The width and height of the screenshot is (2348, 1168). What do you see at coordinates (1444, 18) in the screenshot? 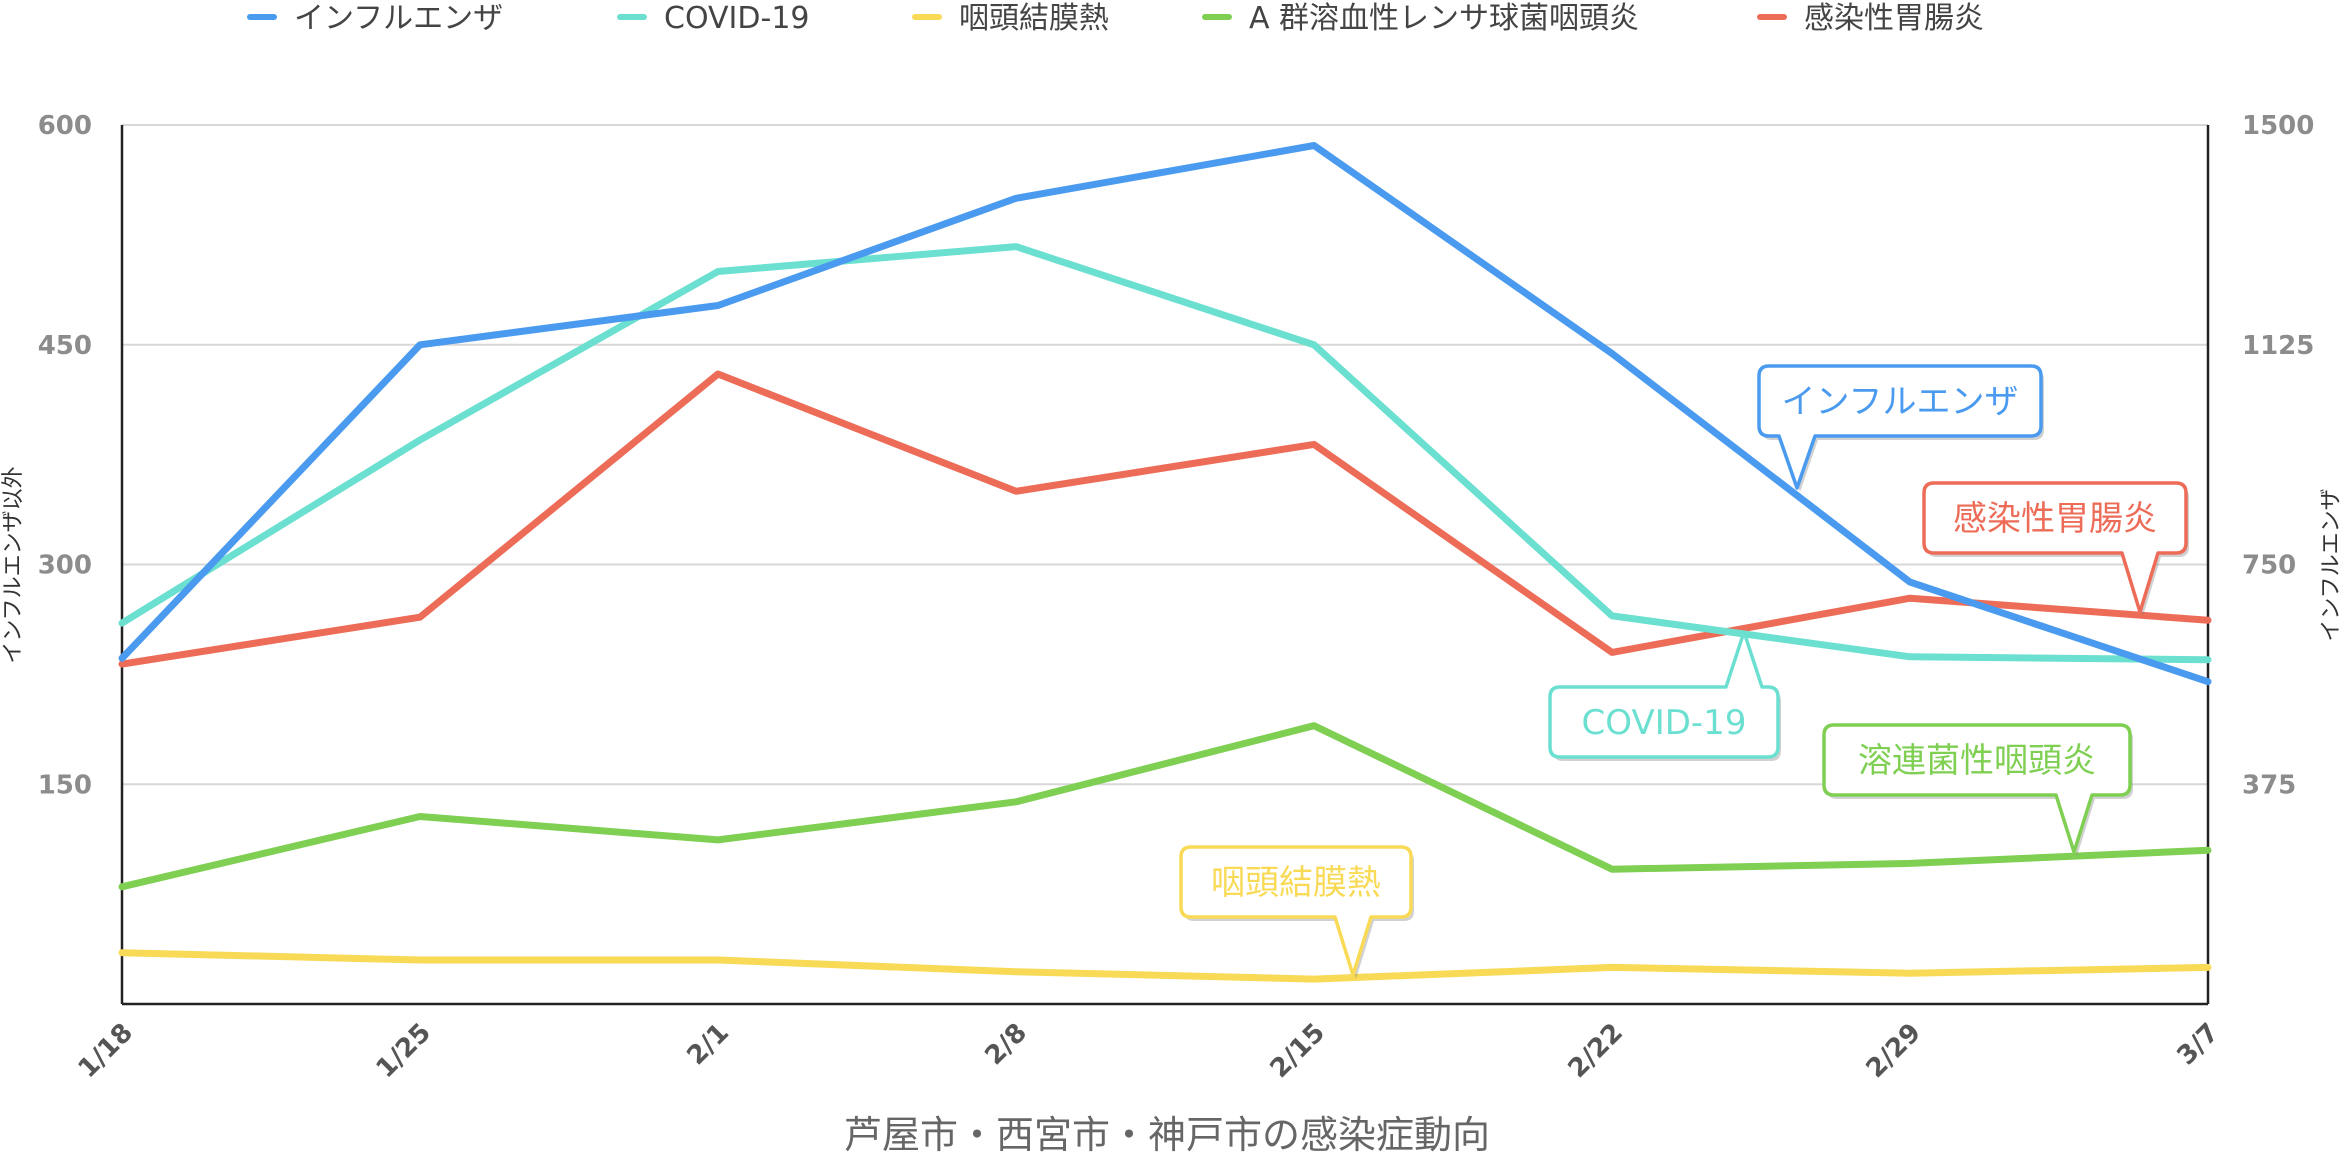
I see `legend-label: A 群溶血性レンサ球菌咽頭炎` at bounding box center [1444, 18].